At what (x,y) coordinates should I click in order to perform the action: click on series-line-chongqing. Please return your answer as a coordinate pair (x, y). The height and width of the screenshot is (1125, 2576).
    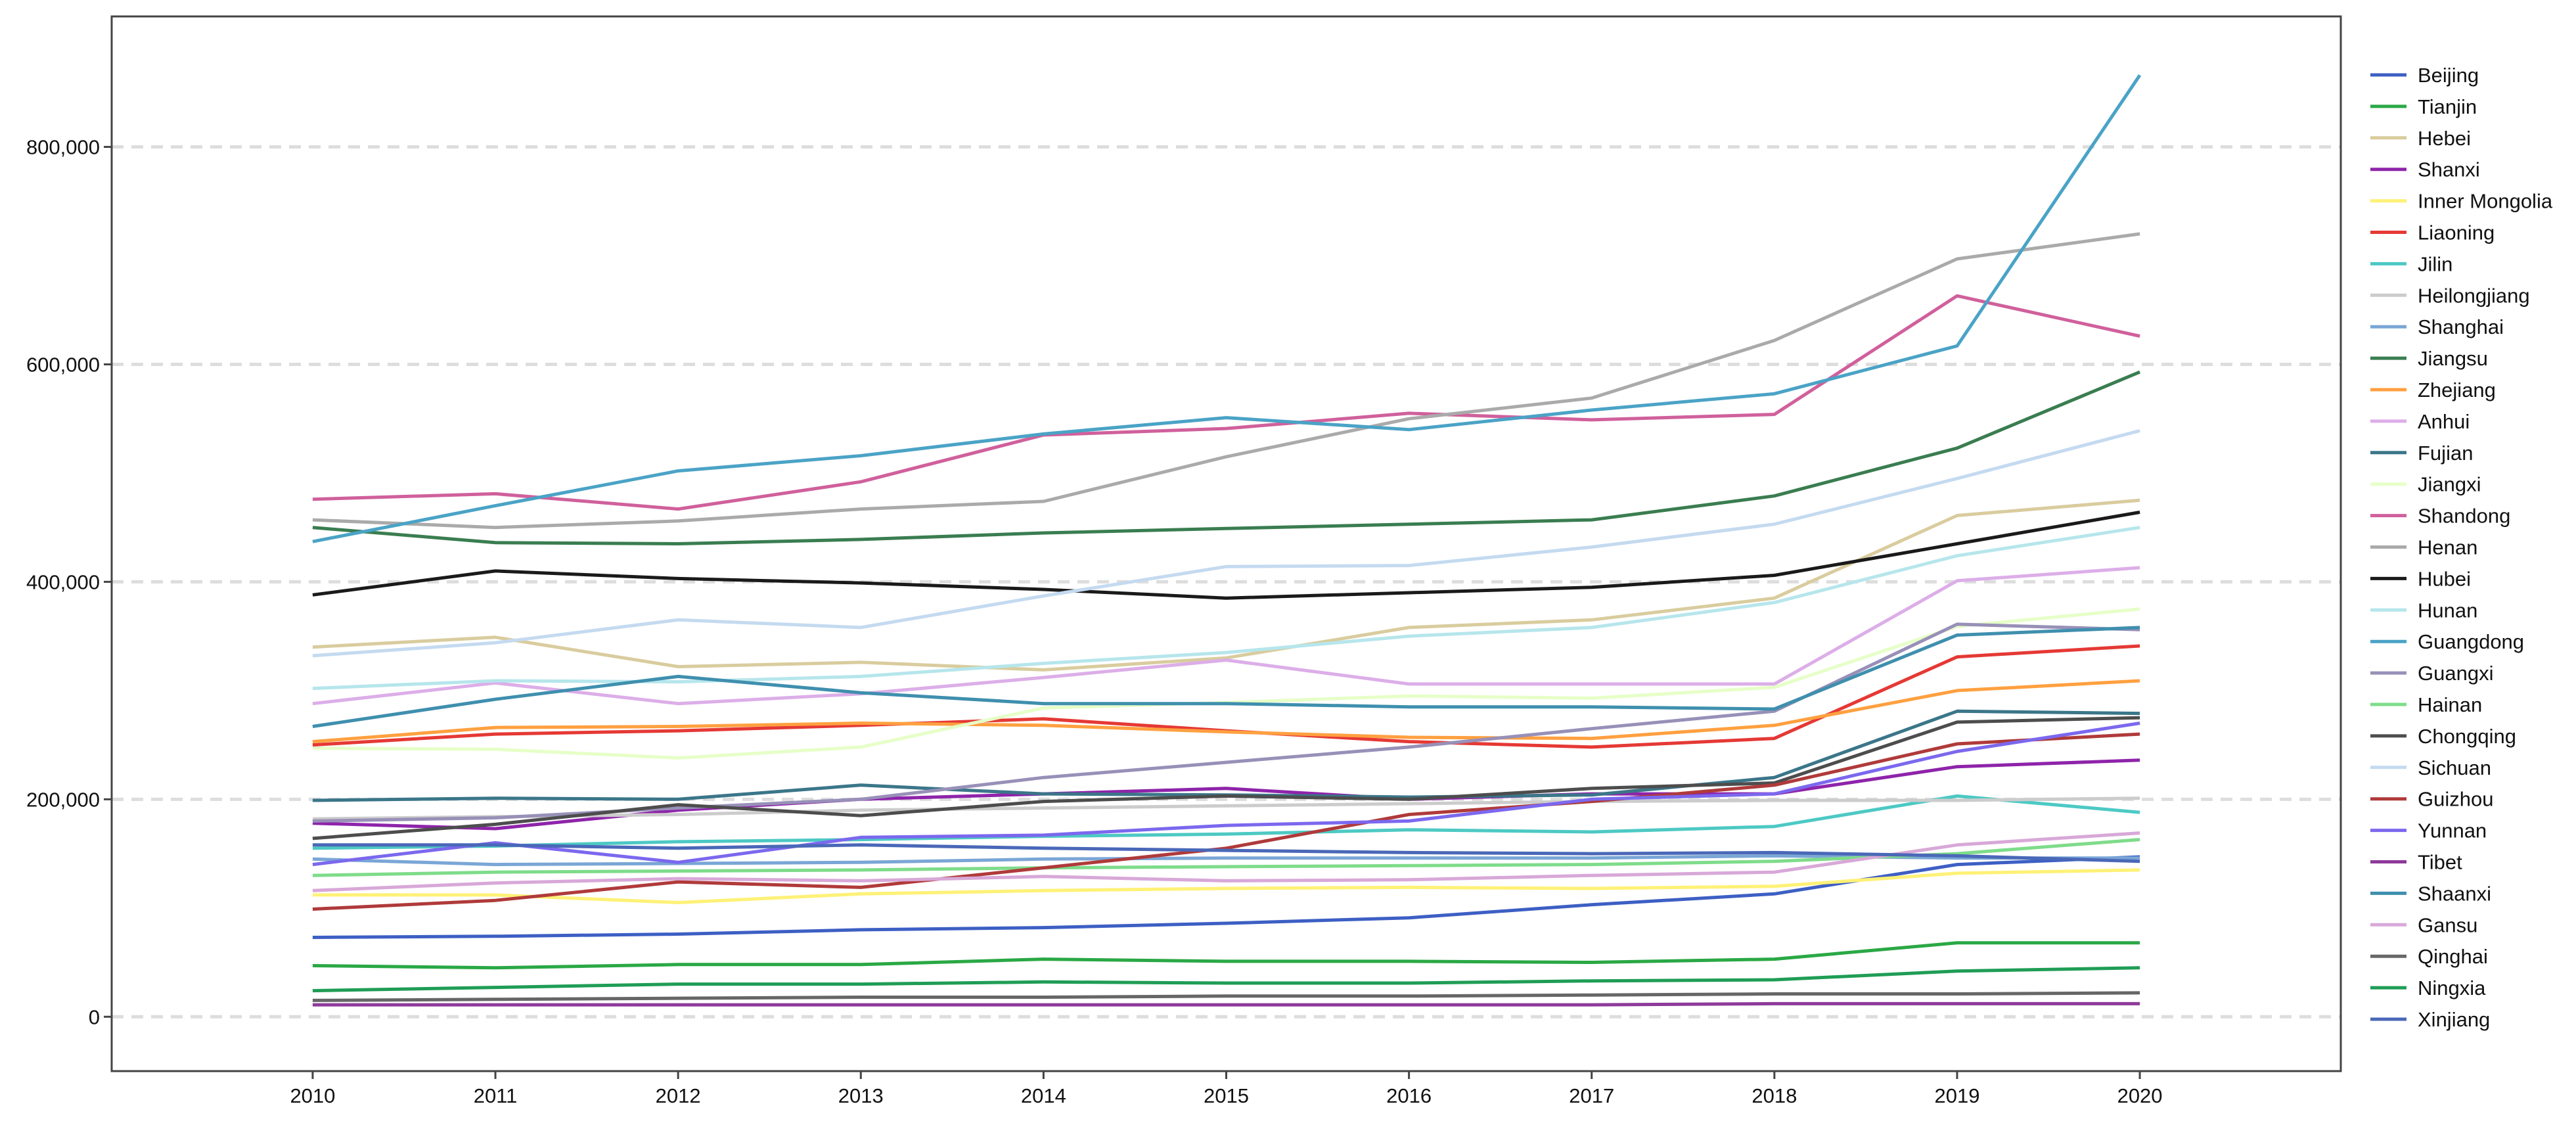
    Looking at the image, I should click on (1226, 778).